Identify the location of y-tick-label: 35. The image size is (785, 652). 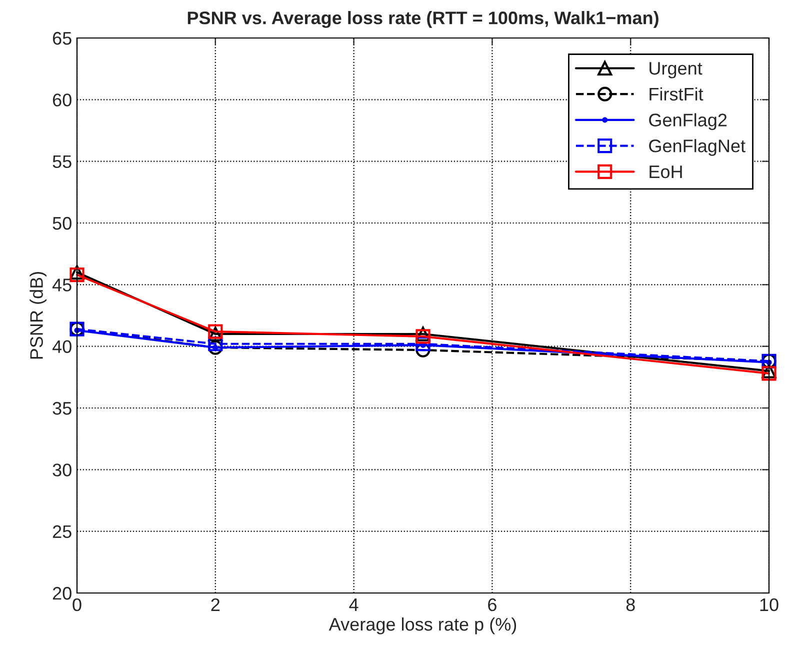
(62, 408).